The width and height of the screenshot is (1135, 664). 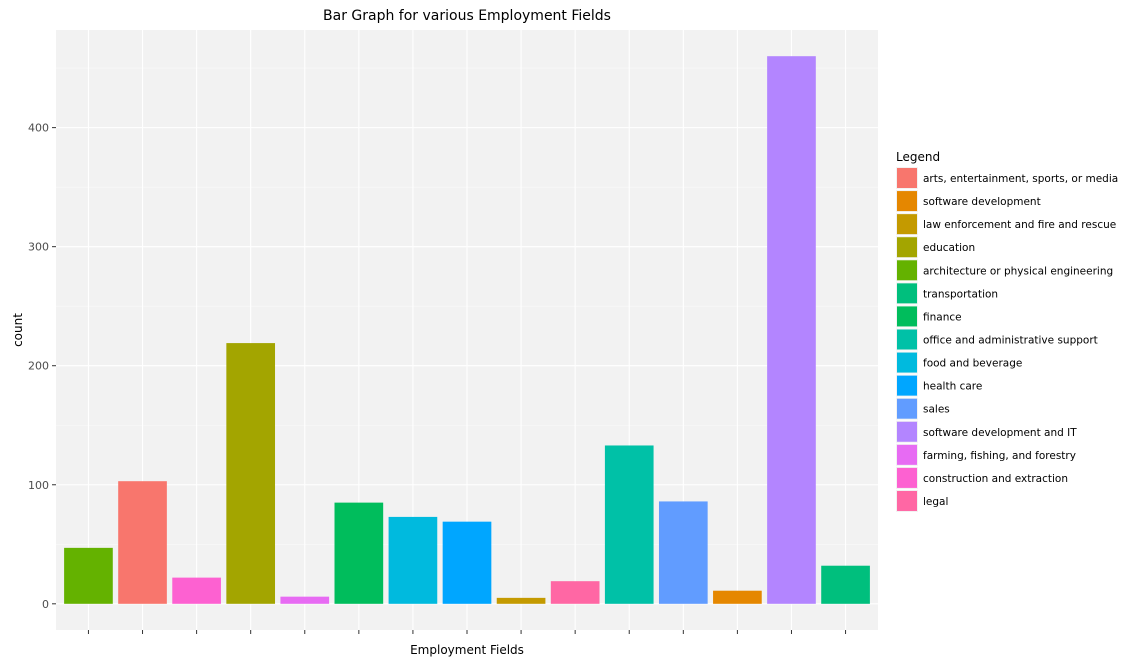 What do you see at coordinates (960, 294) in the screenshot?
I see `legend-label: transportation` at bounding box center [960, 294].